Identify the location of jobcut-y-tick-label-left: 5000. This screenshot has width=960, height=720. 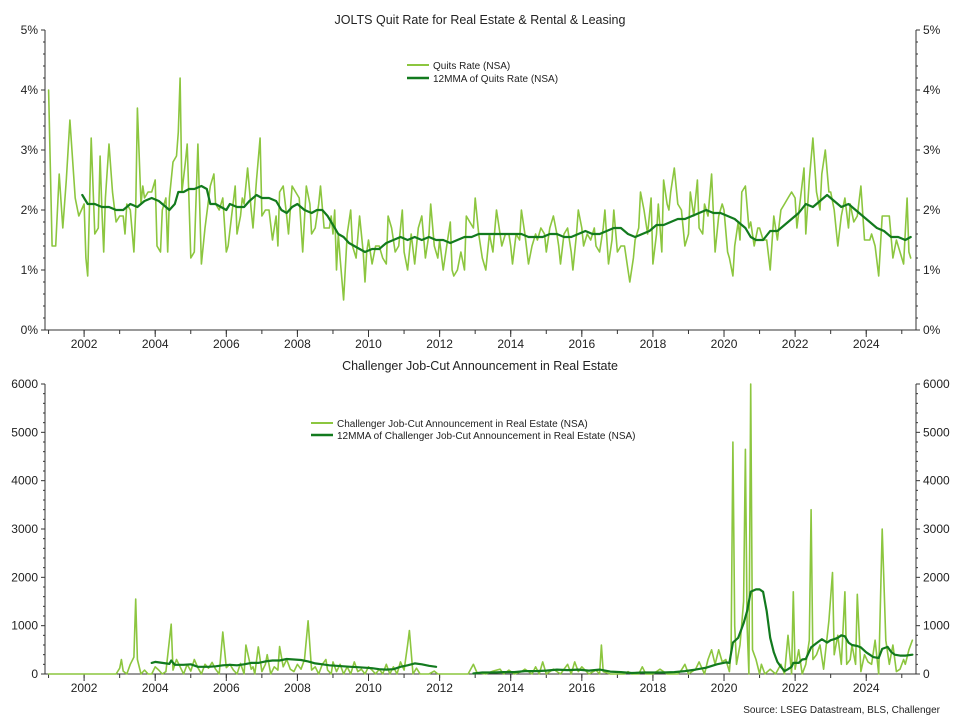
(24, 432).